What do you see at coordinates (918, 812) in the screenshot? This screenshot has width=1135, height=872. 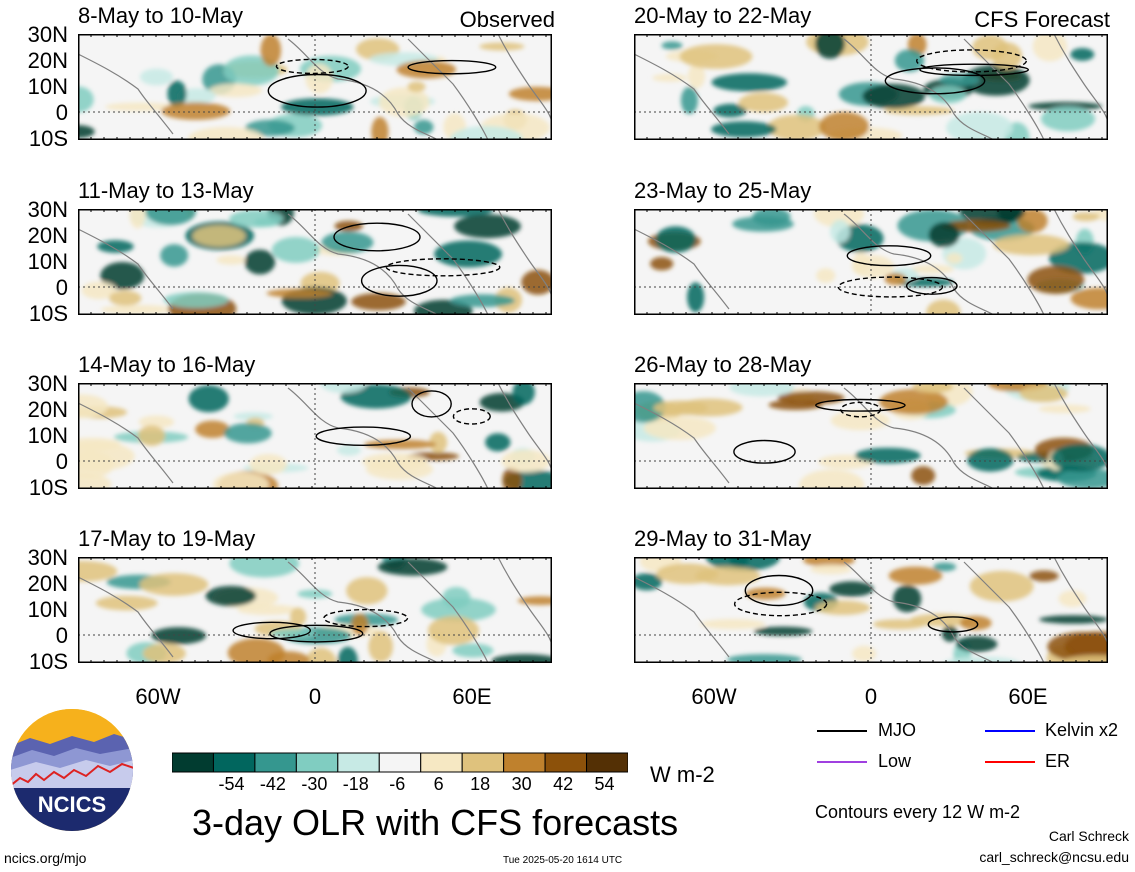 I see `contour-note: Contours every 12 W m-2` at bounding box center [918, 812].